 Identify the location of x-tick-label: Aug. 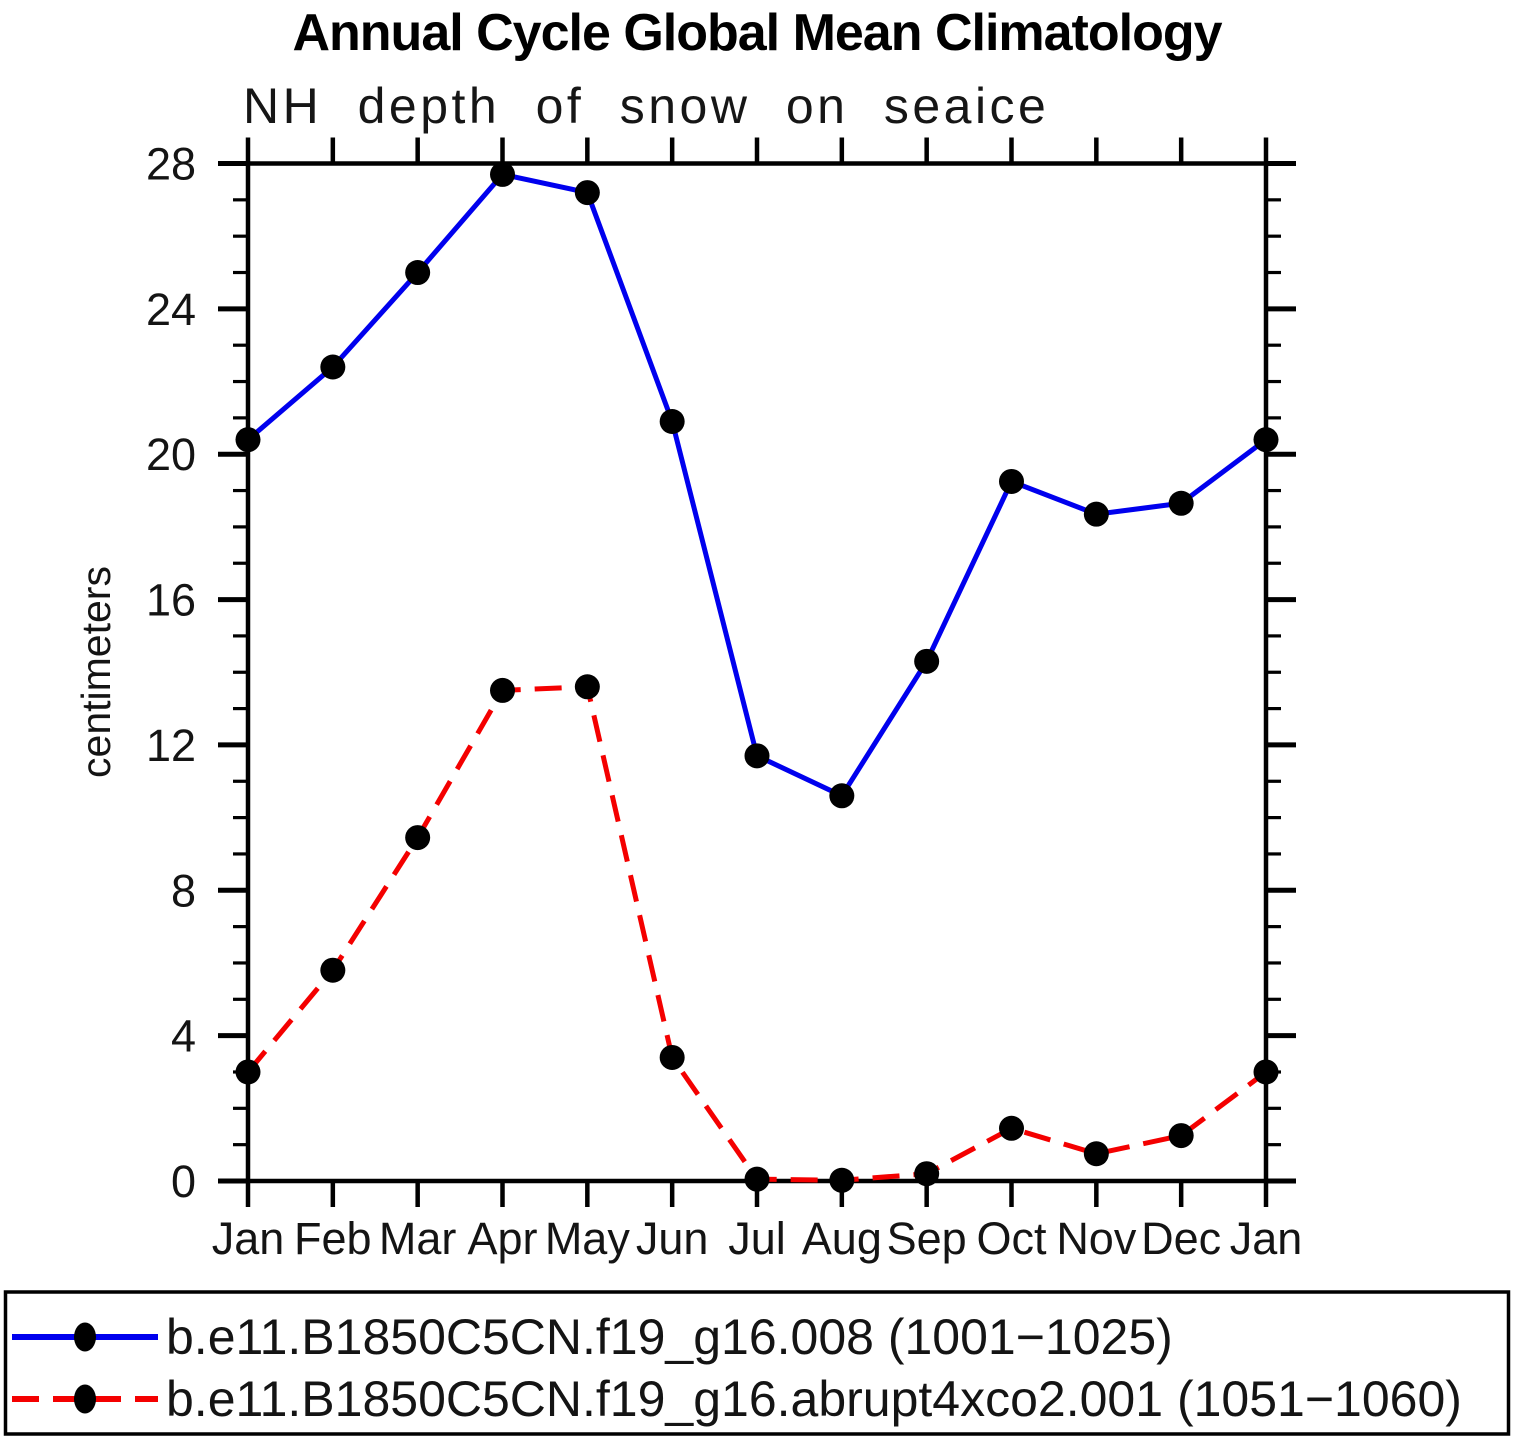
(842, 1238).